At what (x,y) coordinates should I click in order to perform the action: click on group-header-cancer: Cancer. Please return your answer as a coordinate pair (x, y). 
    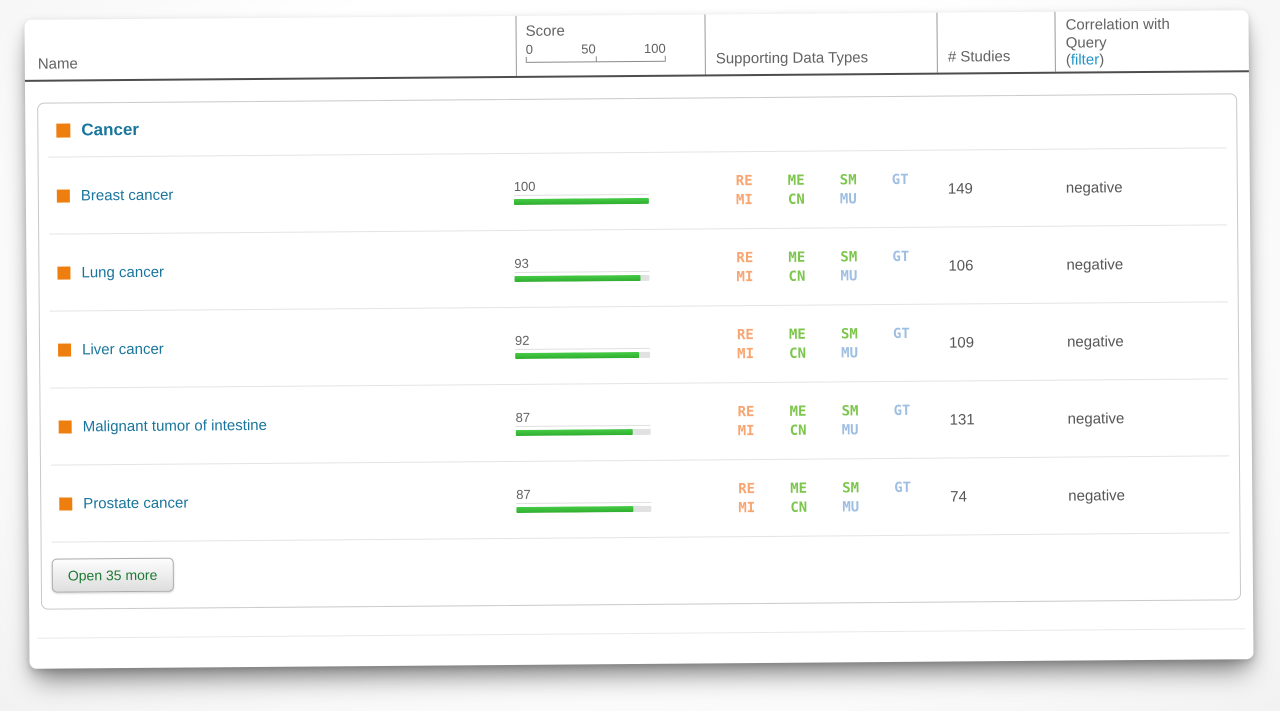
    Looking at the image, I should click on (637, 125).